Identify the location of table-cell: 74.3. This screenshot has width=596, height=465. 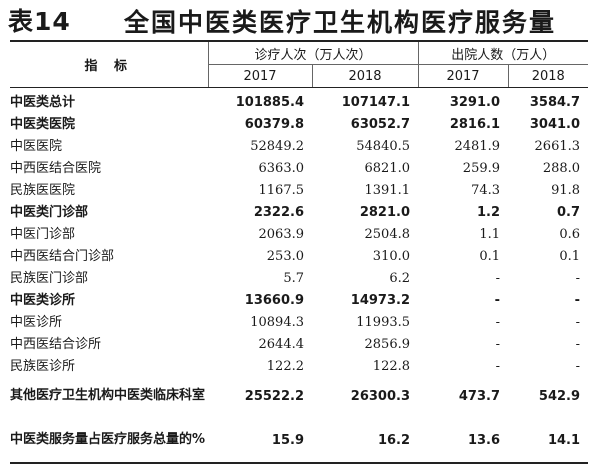
(486, 190).